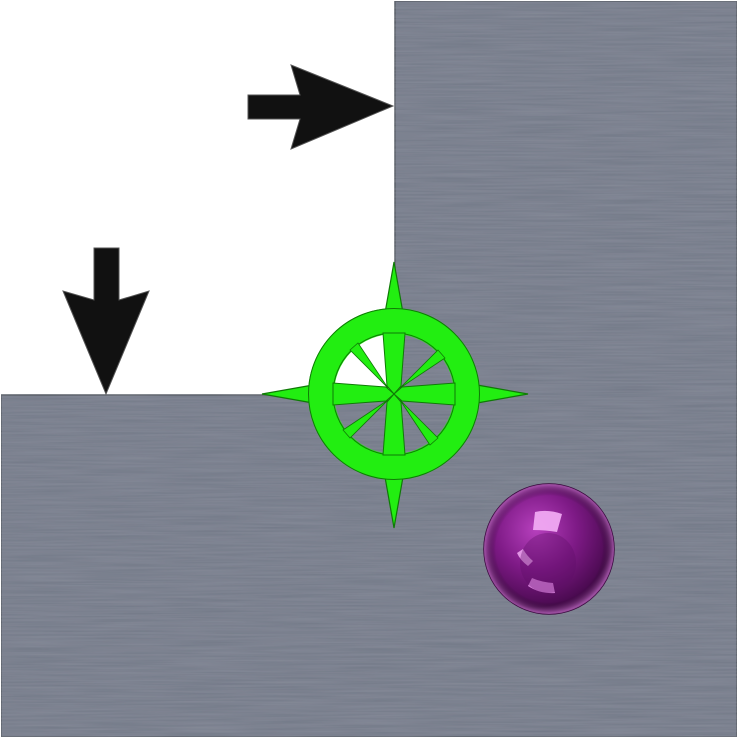 Image resolution: width=738 pixels, height=738 pixels. I want to click on crosshair-target-icon, so click(395, 395).